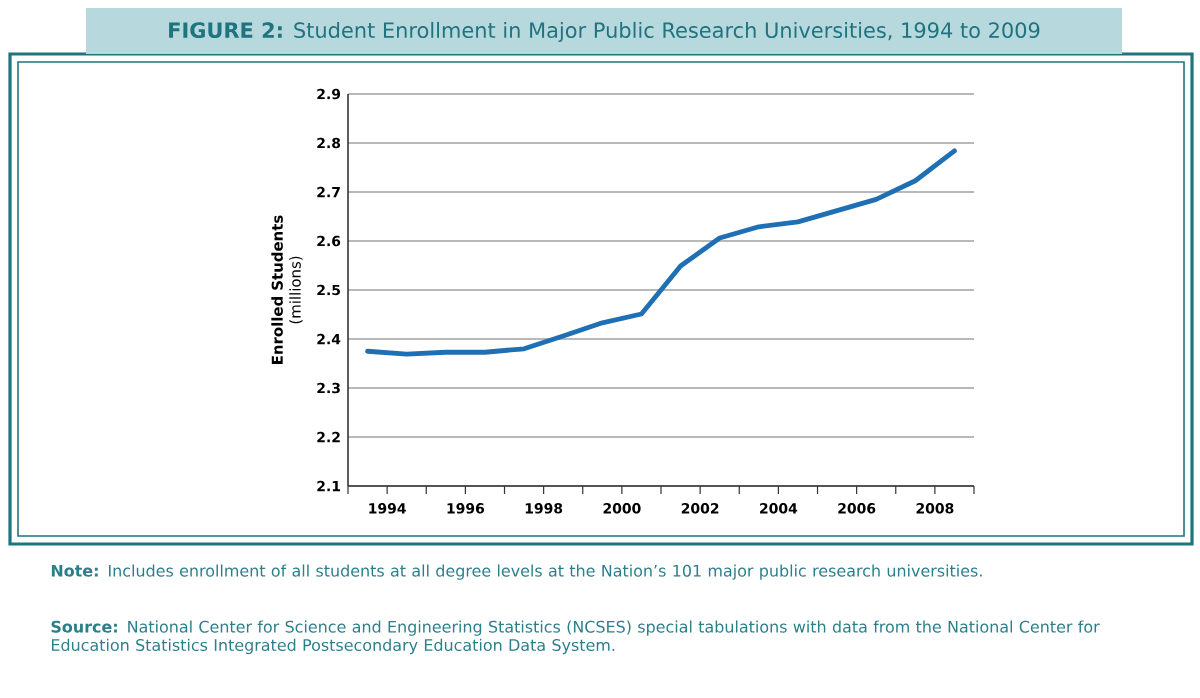 The image size is (1200, 698). I want to click on line-series, so click(661, 252).